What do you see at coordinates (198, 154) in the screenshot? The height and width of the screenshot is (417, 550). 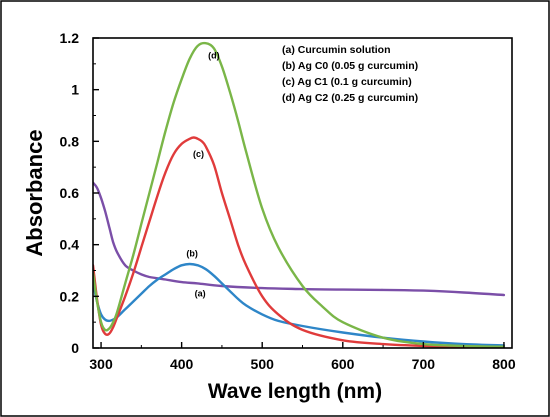 I see `series-c-label: (c)` at bounding box center [198, 154].